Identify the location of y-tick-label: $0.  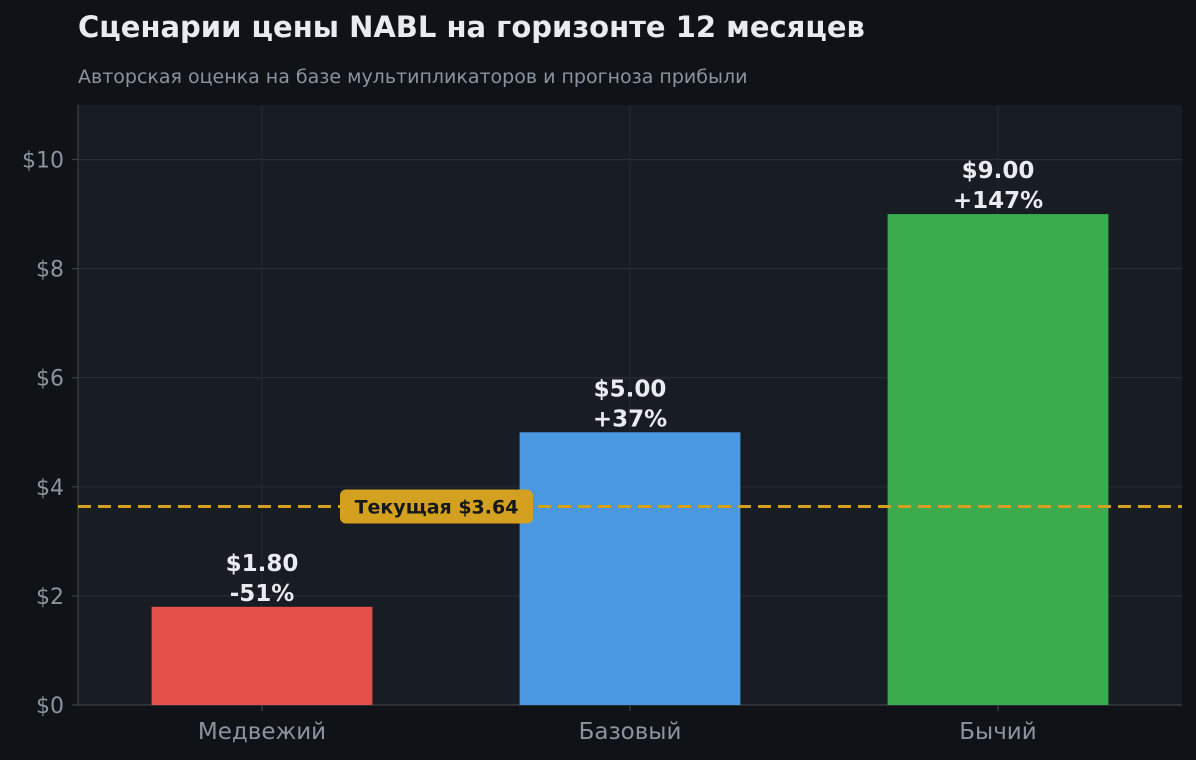
(50, 706).